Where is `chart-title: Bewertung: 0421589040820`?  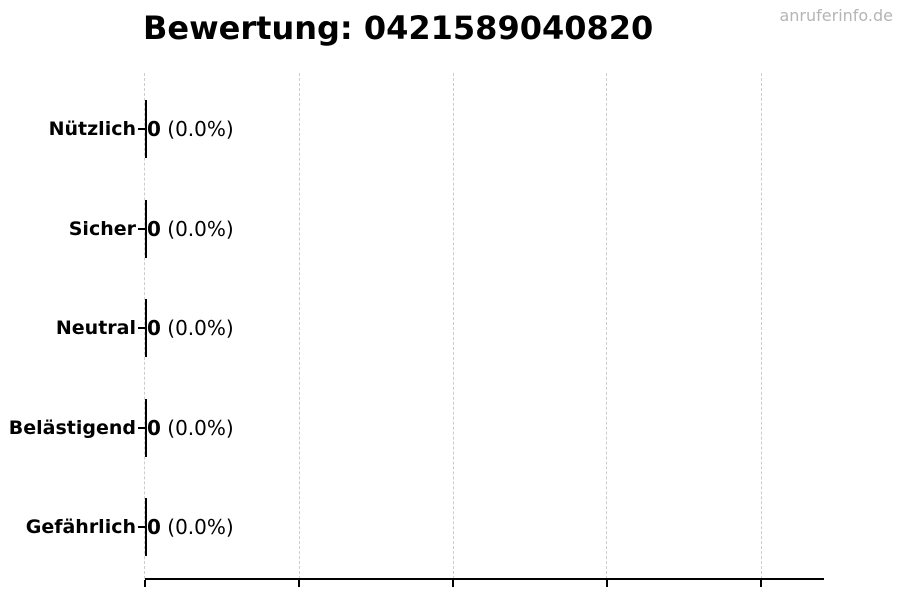 chart-title: Bewertung: 0421589040820 is located at coordinates (398, 28).